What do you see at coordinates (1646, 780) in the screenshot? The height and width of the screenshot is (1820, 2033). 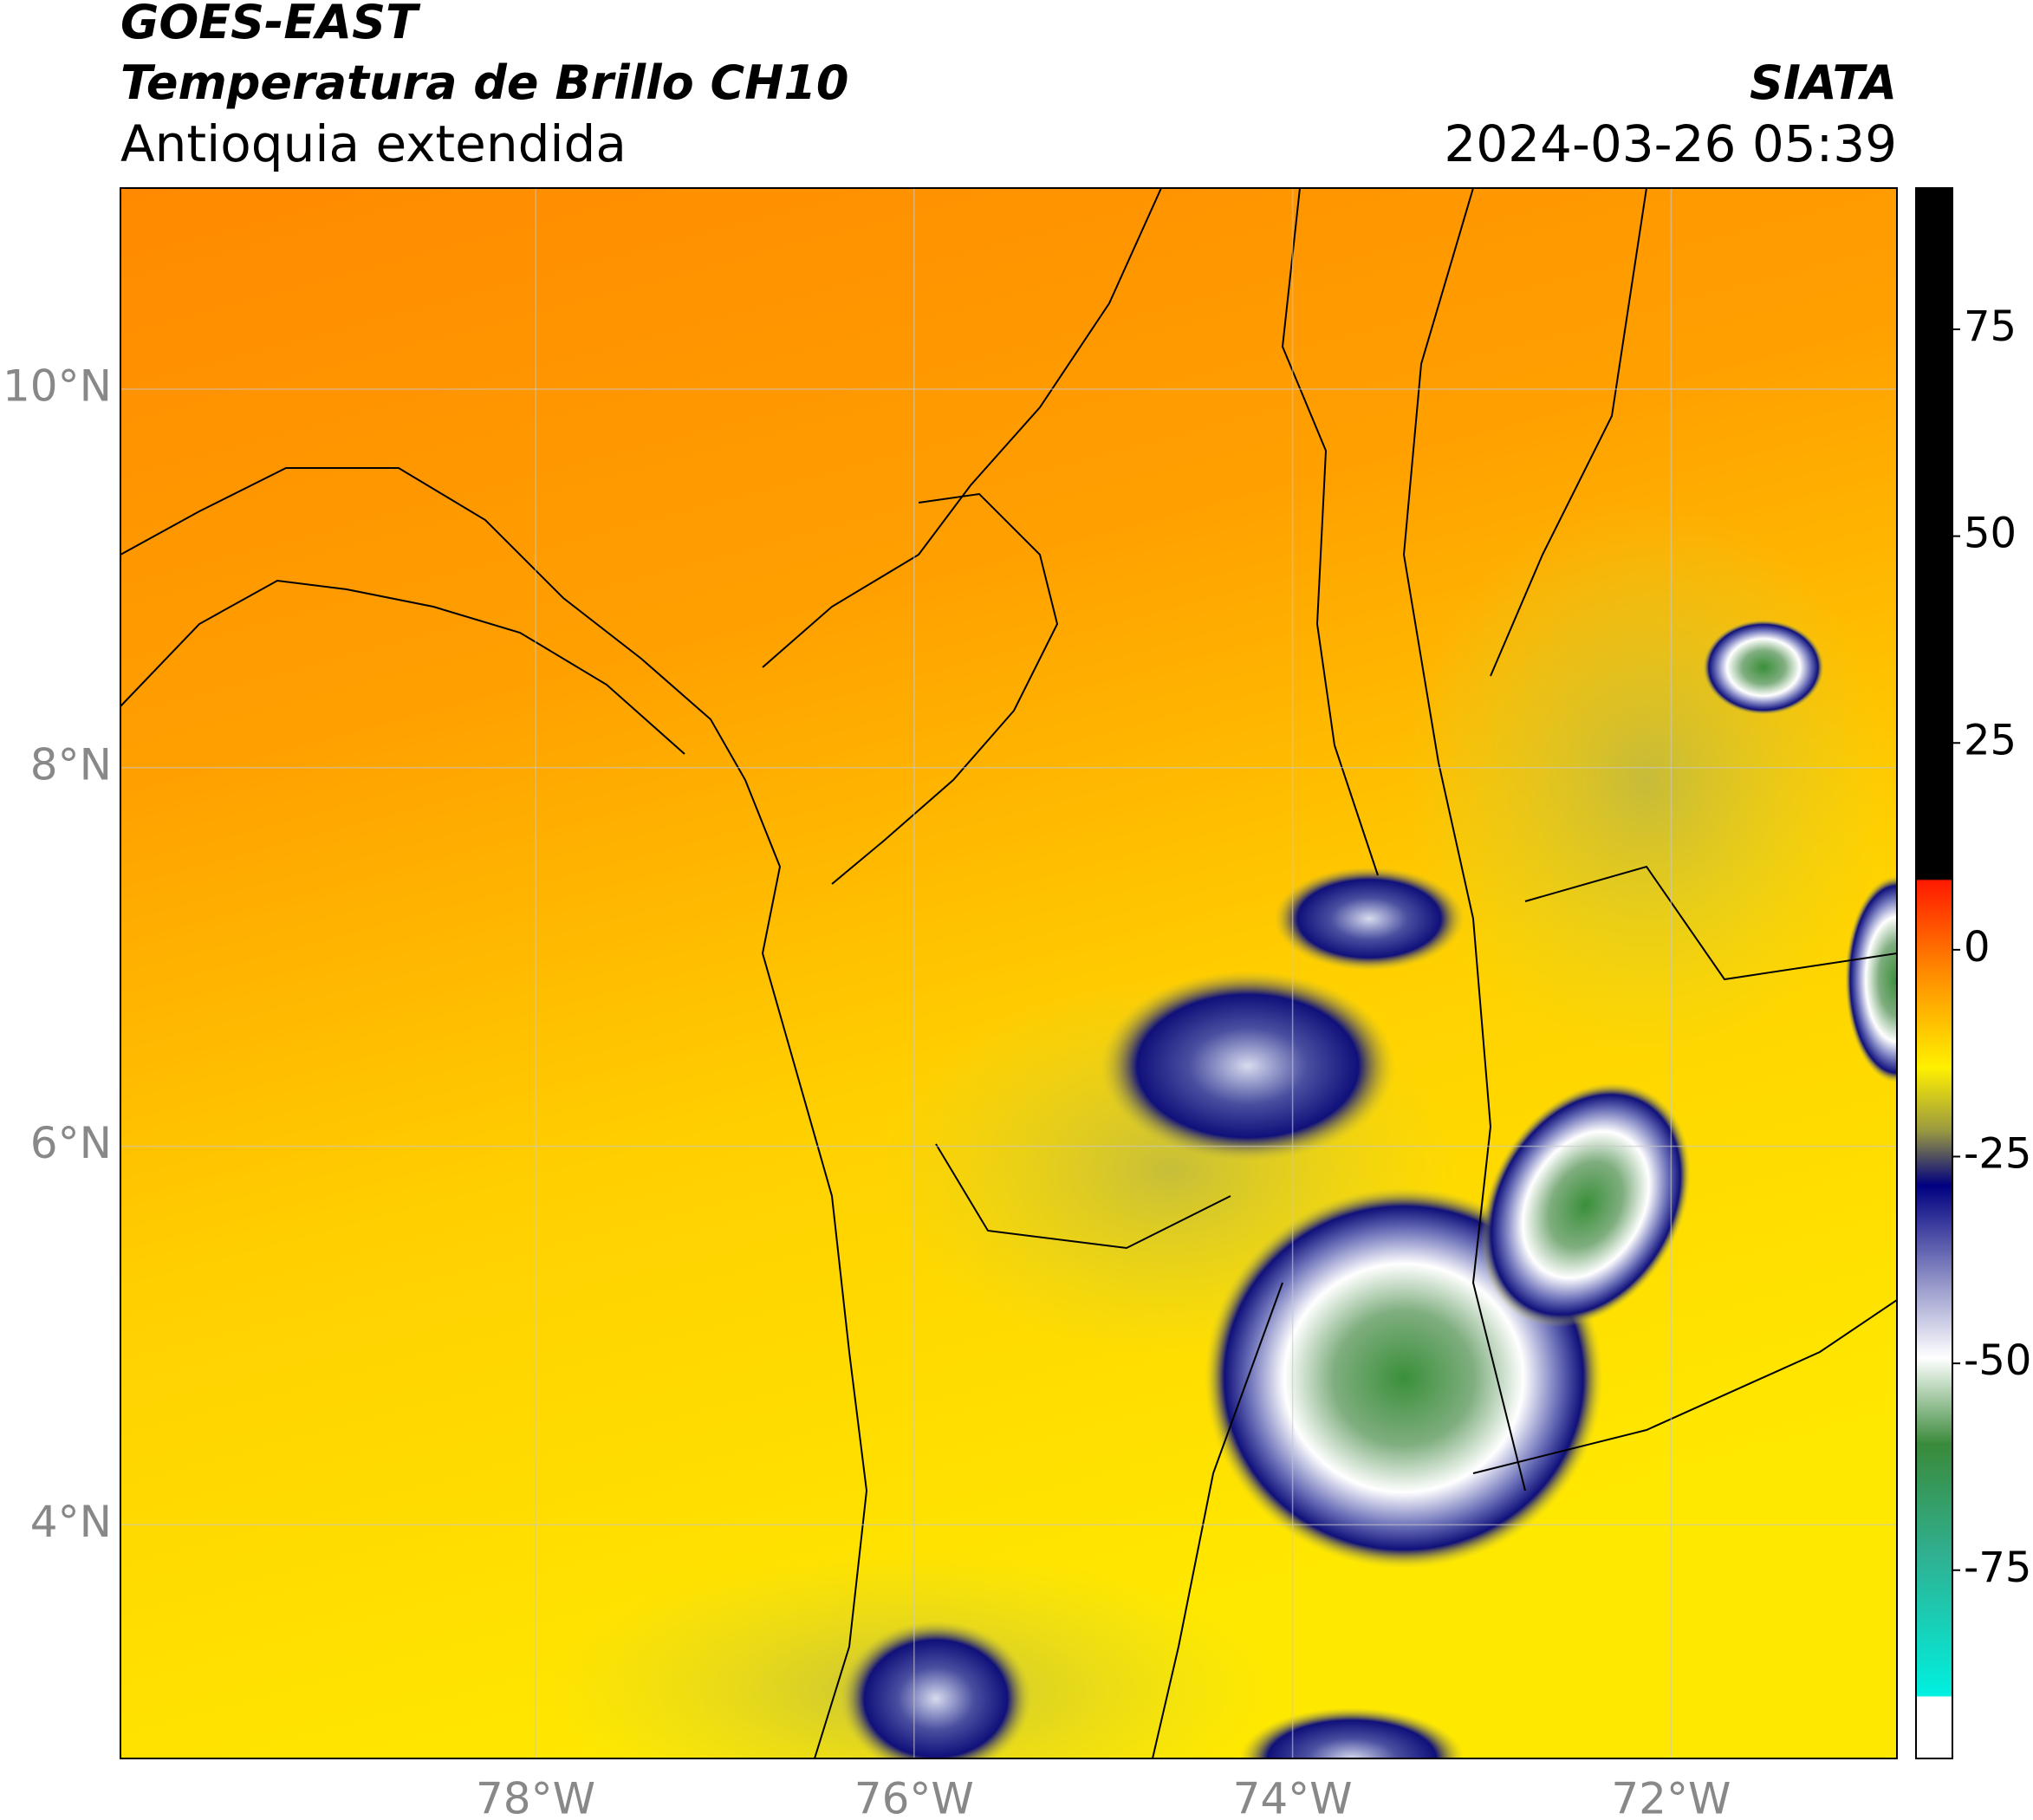 I see `haze` at bounding box center [1646, 780].